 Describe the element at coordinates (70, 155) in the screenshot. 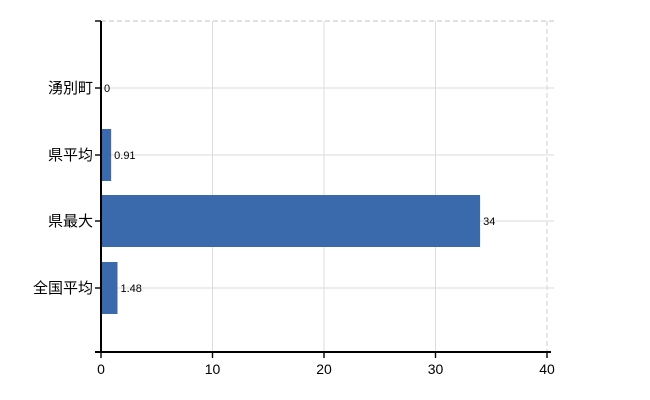

I see `category-label: 県平均` at that location.